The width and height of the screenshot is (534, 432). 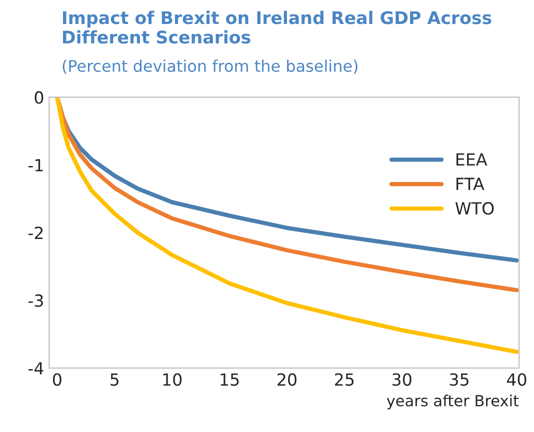 I want to click on x-tick-label: 35, so click(x=459, y=379).